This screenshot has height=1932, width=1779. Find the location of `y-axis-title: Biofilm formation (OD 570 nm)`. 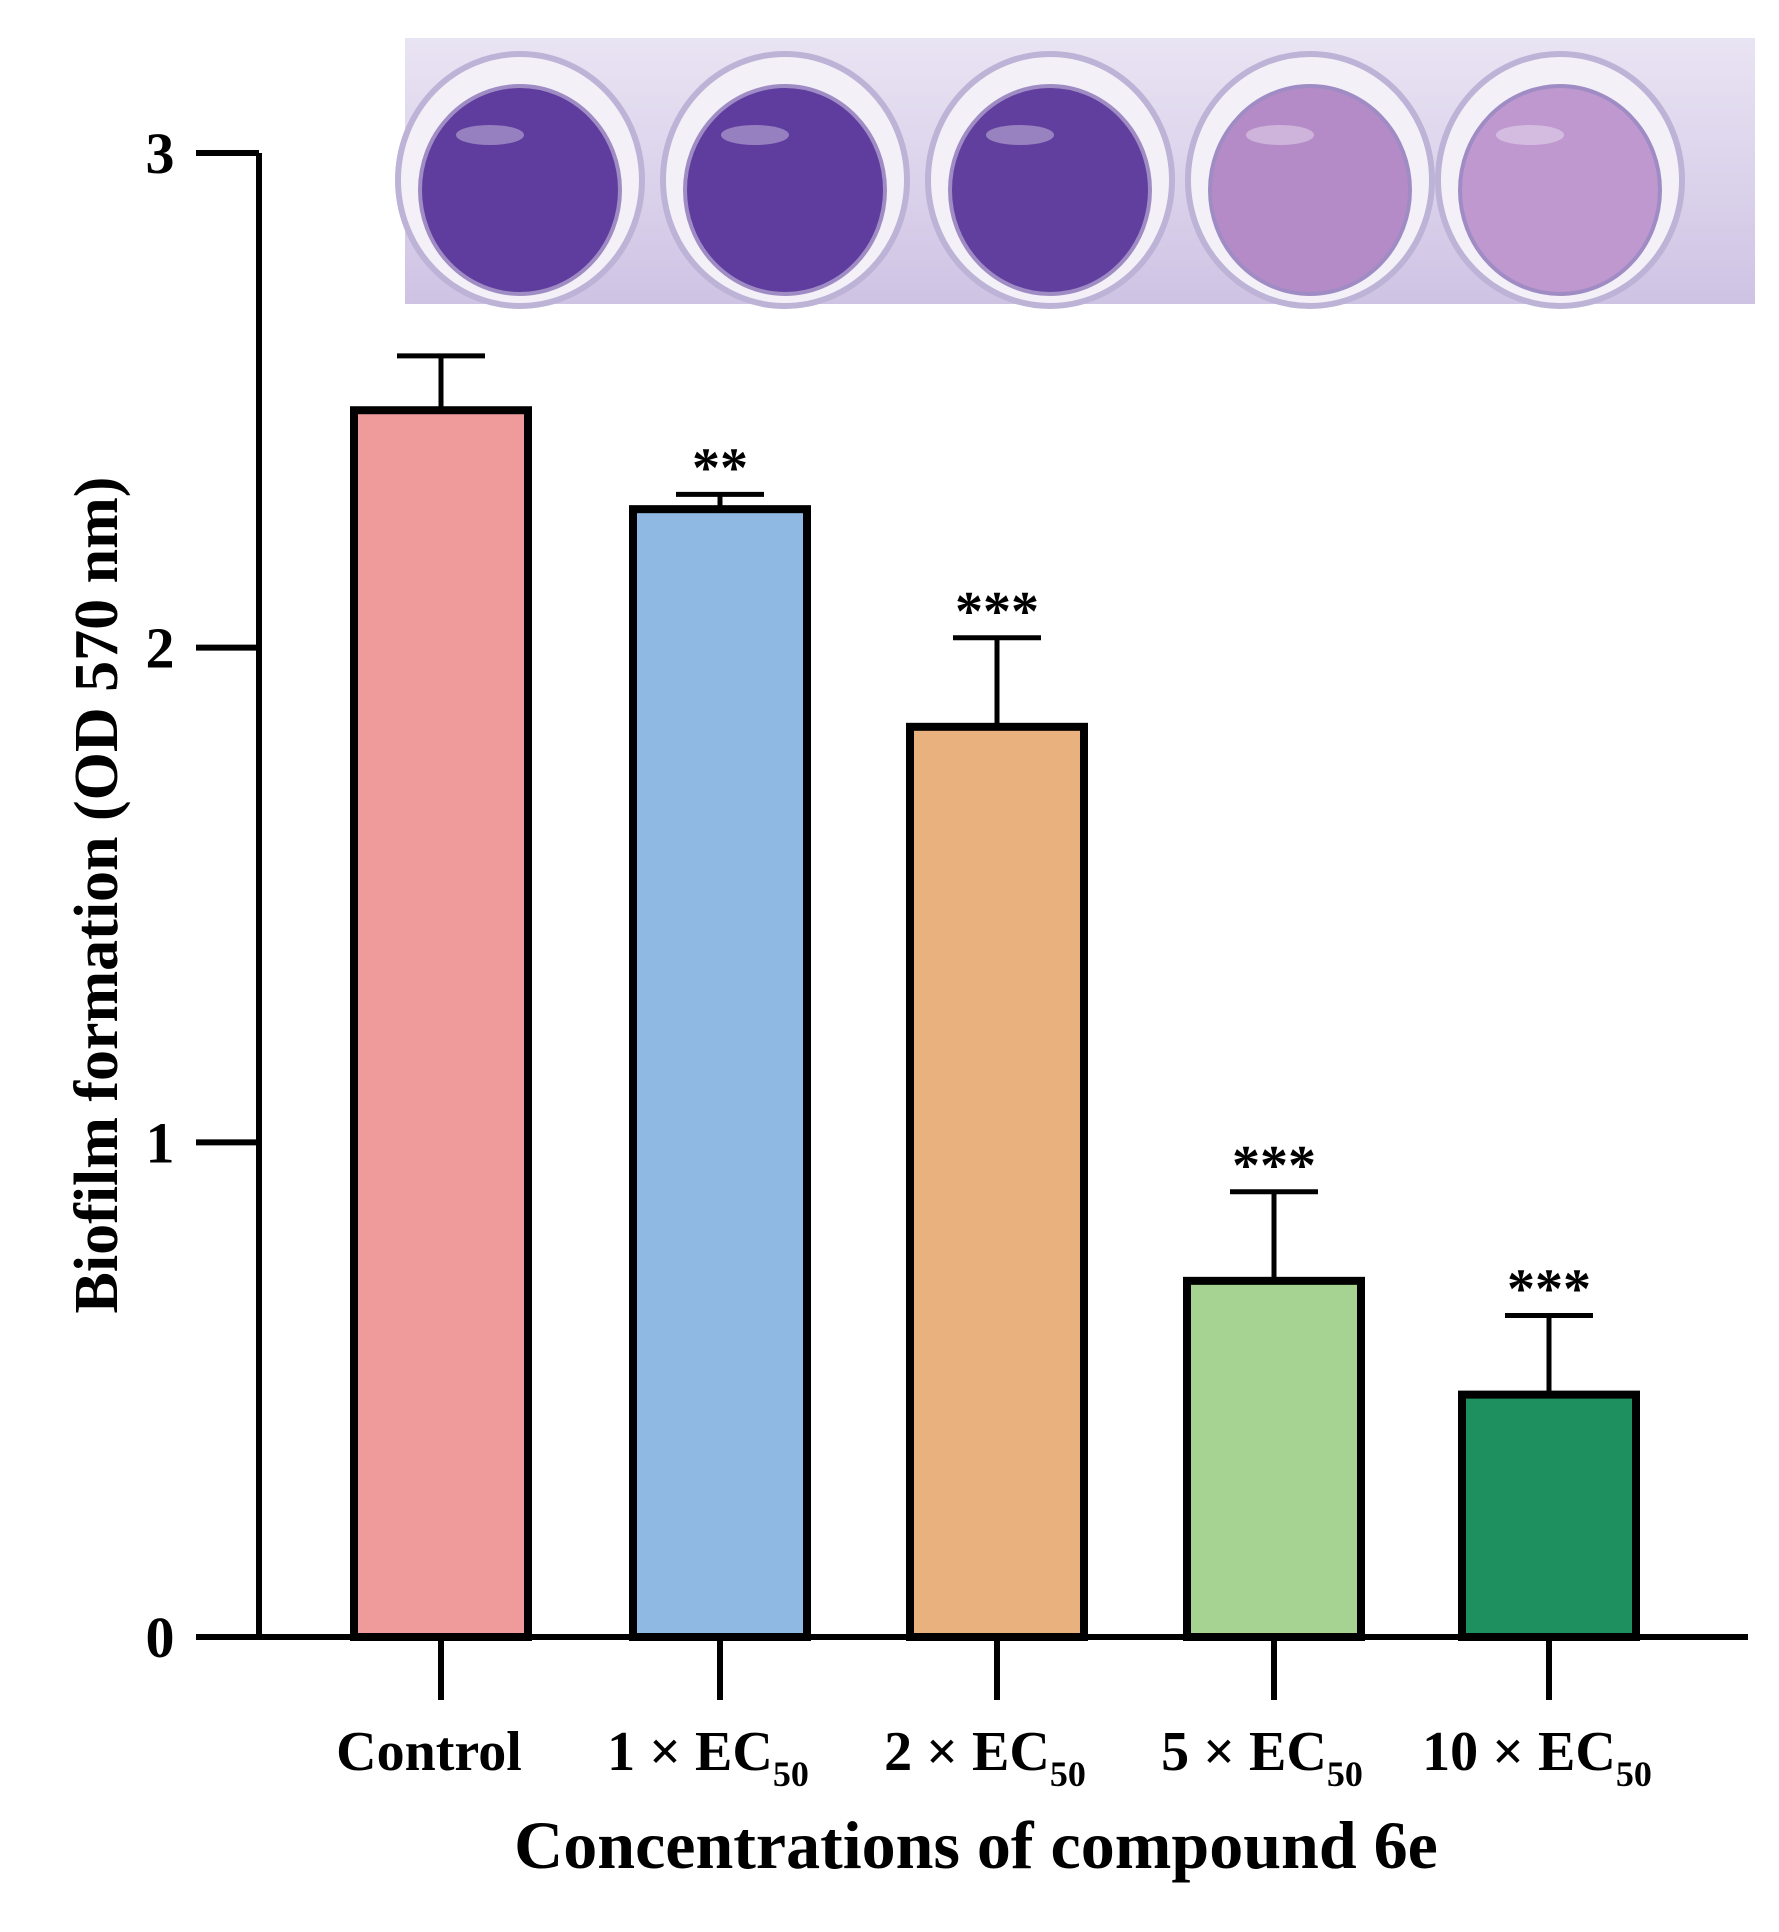

y-axis-title: Biofilm formation (OD 570 nm) is located at coordinates (97, 895).